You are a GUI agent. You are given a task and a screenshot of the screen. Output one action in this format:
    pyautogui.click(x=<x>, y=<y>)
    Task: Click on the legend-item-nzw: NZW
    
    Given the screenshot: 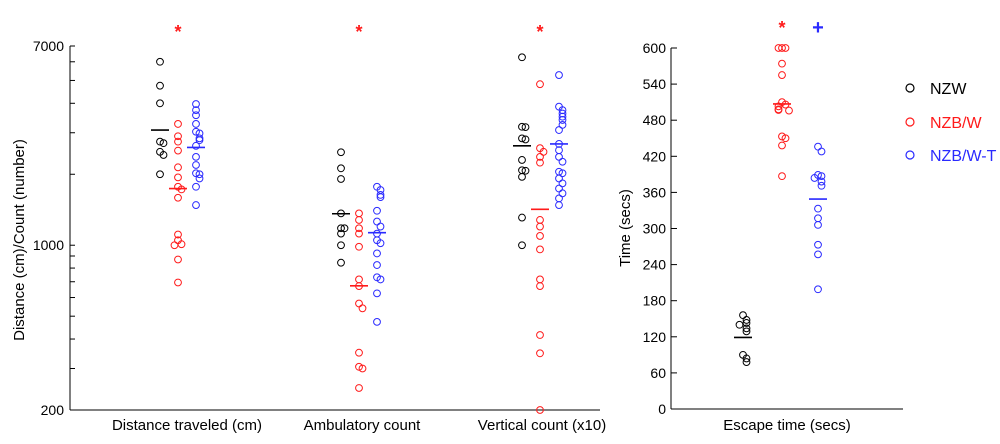 What is the action you would take?
    pyautogui.click(x=936, y=89)
    